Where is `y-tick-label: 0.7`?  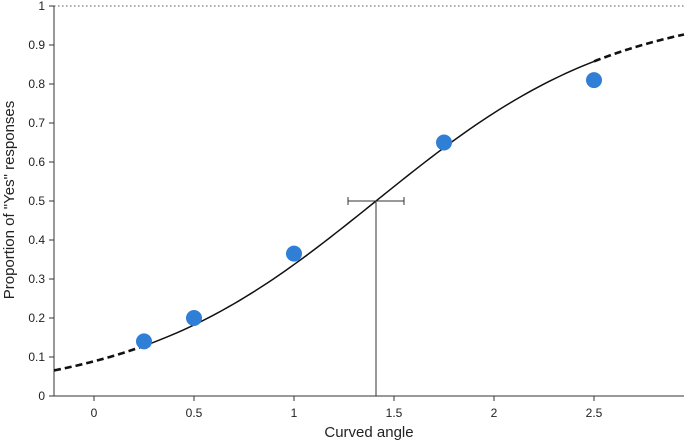 y-tick-label: 0.7 is located at coordinates (36, 123).